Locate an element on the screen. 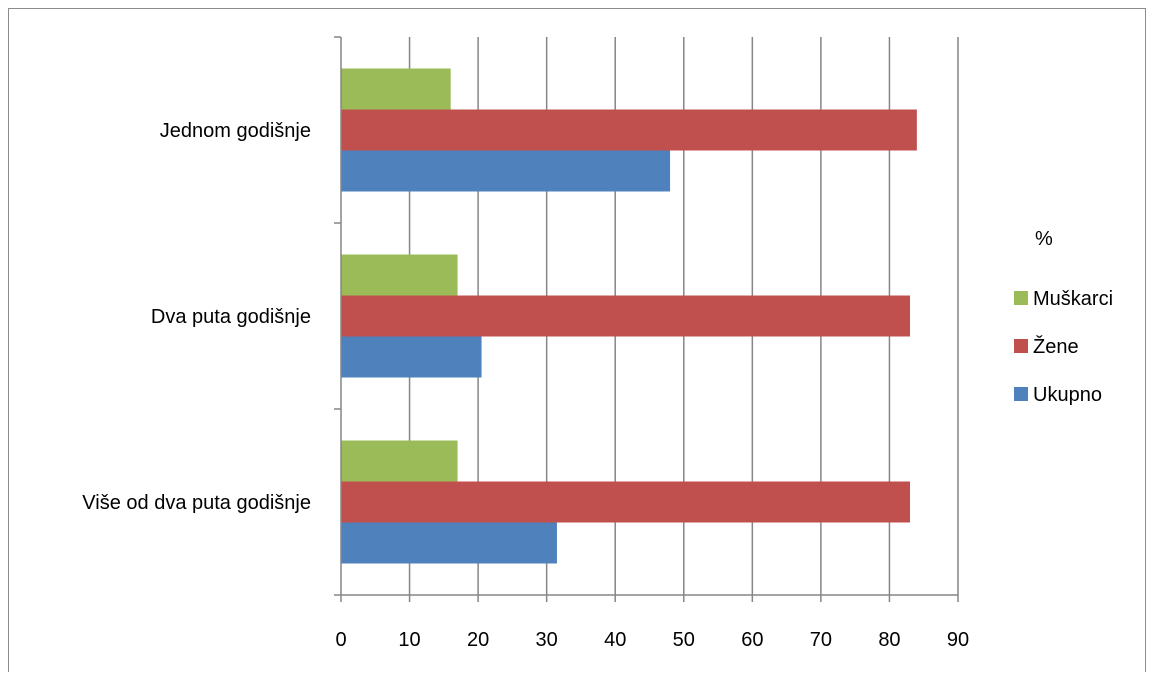  x-tick-label: 40 is located at coordinates (615, 640).